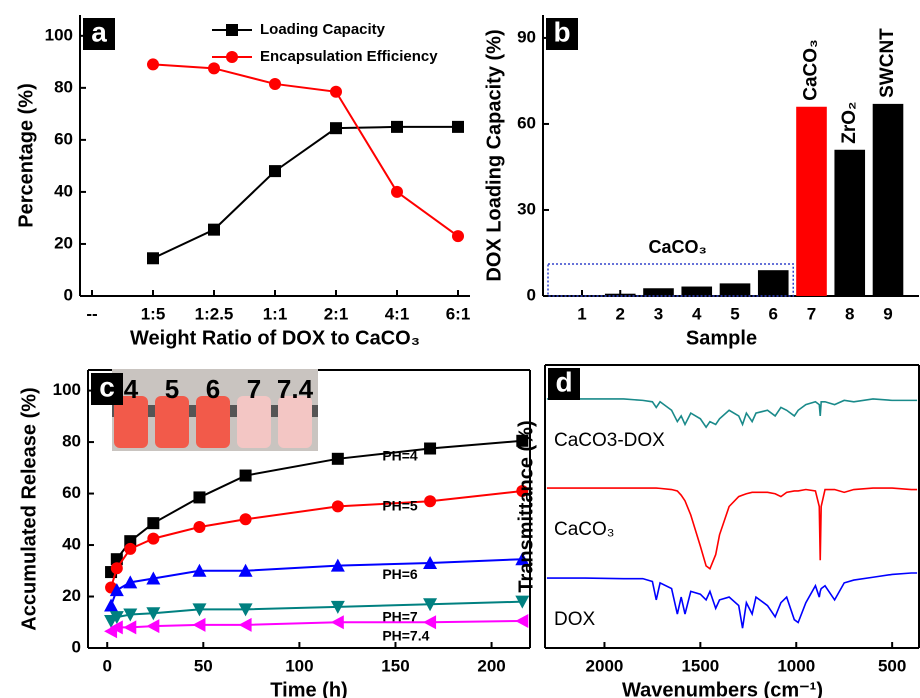 This screenshot has width=920, height=698. What do you see at coordinates (400, 455) in the screenshot?
I see `series-label: PH=4` at bounding box center [400, 455].